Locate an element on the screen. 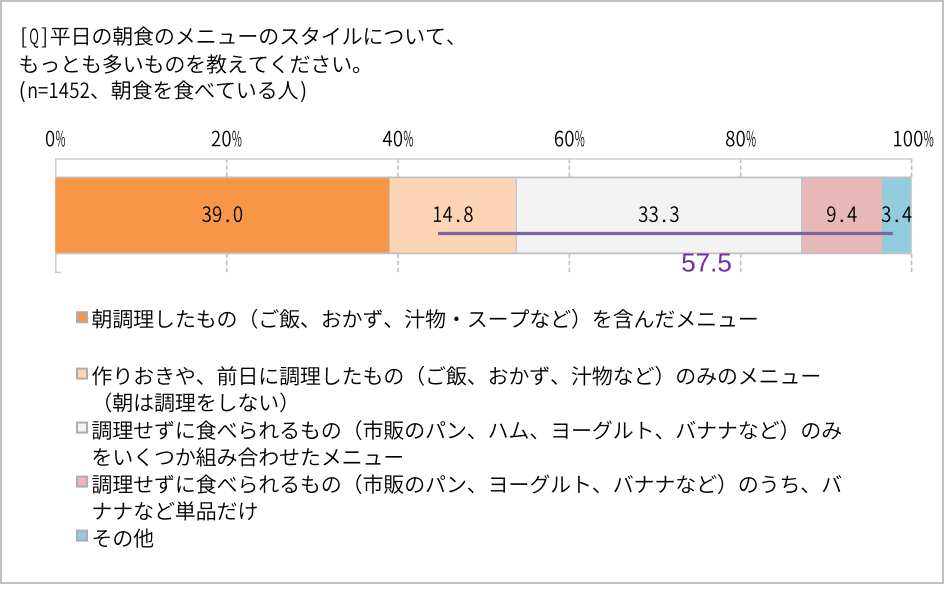 The width and height of the screenshot is (944, 589). svg-text: 57.5 is located at coordinates (706, 262).